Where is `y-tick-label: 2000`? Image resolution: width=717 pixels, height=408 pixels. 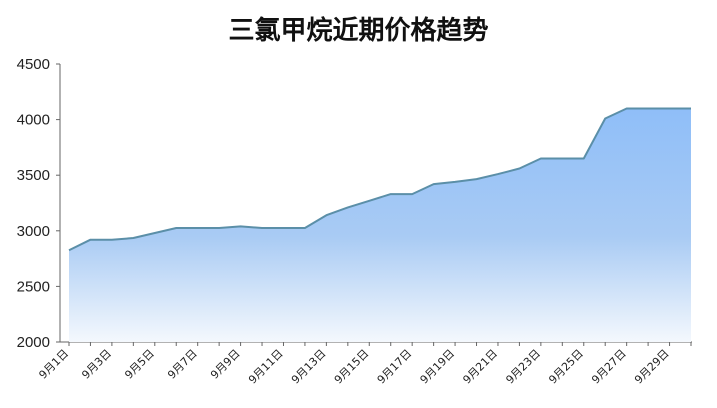
y-tick-label: 2000 is located at coordinates (33, 342).